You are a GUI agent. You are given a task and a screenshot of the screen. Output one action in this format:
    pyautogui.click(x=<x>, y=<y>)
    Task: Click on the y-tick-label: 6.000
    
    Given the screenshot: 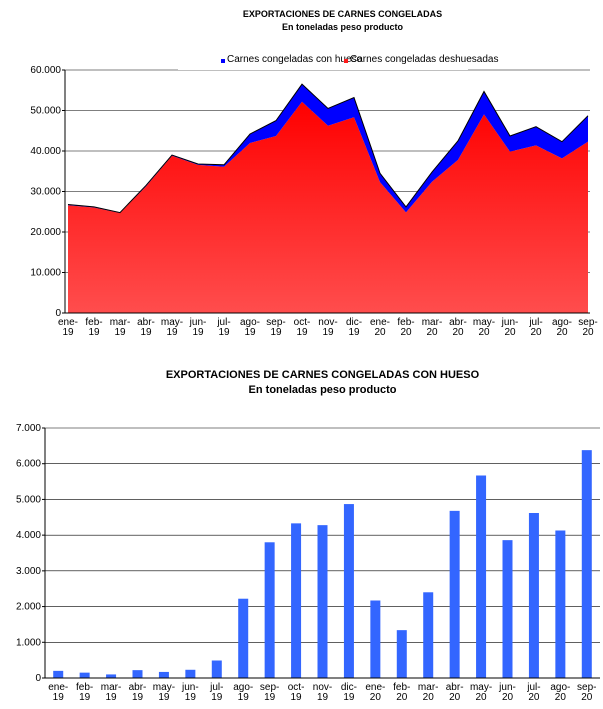 What is the action you would take?
    pyautogui.click(x=28, y=464)
    